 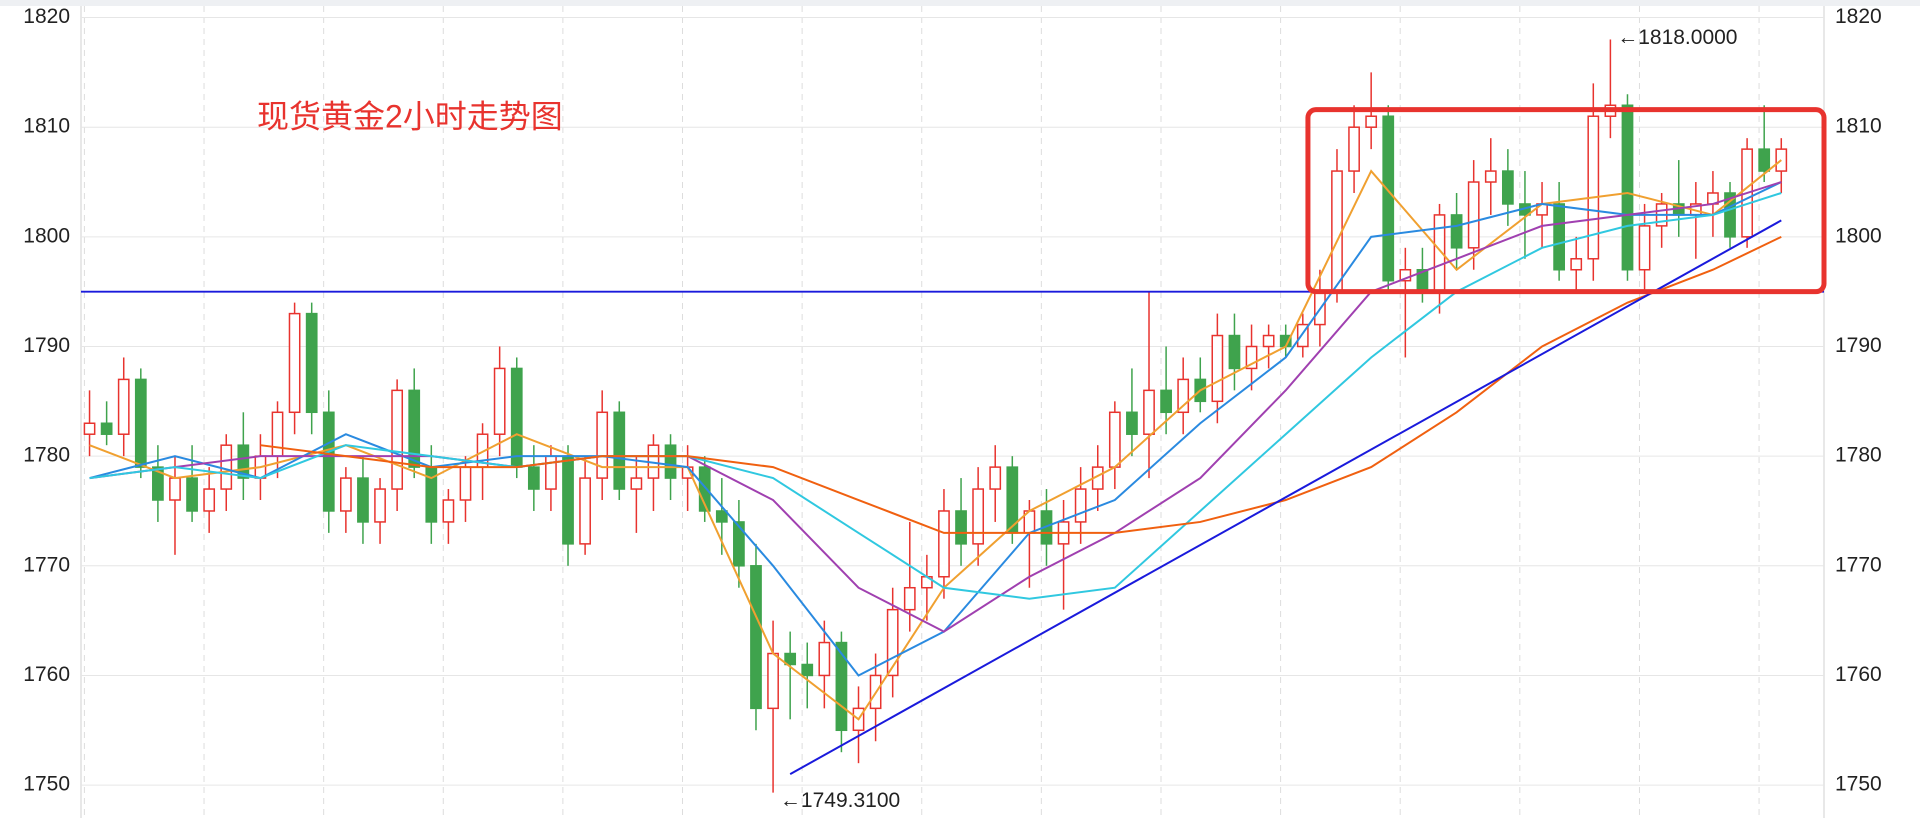 I want to click on y2-tick-label: 1750, so click(x=1858, y=784).